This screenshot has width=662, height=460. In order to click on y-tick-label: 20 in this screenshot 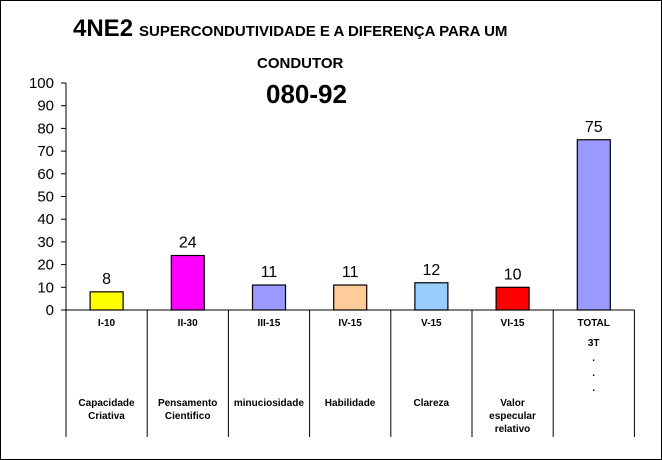, I will do `click(45, 265)`.